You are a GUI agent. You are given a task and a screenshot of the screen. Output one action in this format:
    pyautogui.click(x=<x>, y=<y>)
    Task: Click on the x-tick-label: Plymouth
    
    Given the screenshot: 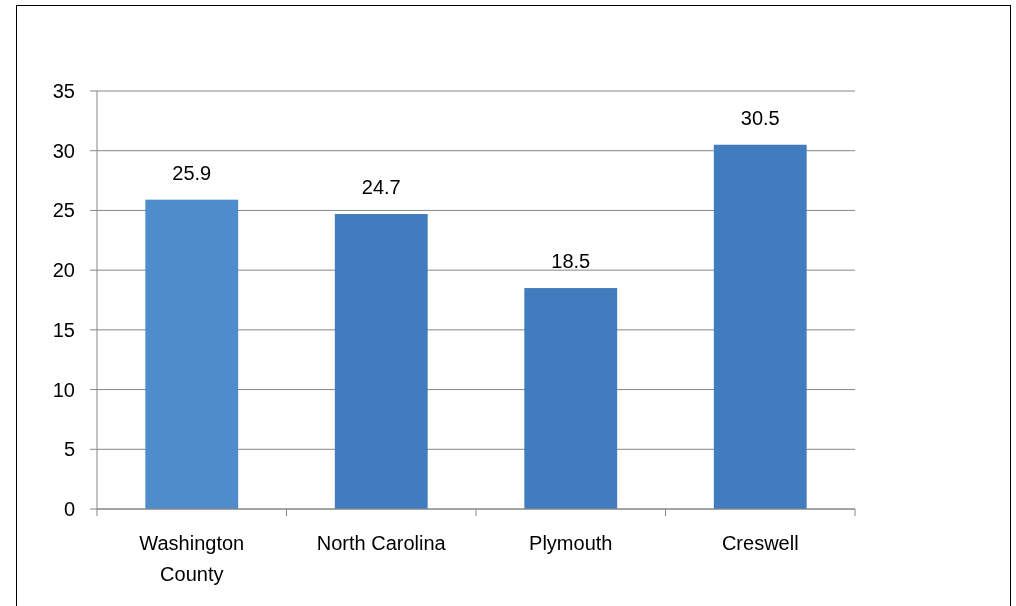 What is the action you would take?
    pyautogui.click(x=571, y=543)
    